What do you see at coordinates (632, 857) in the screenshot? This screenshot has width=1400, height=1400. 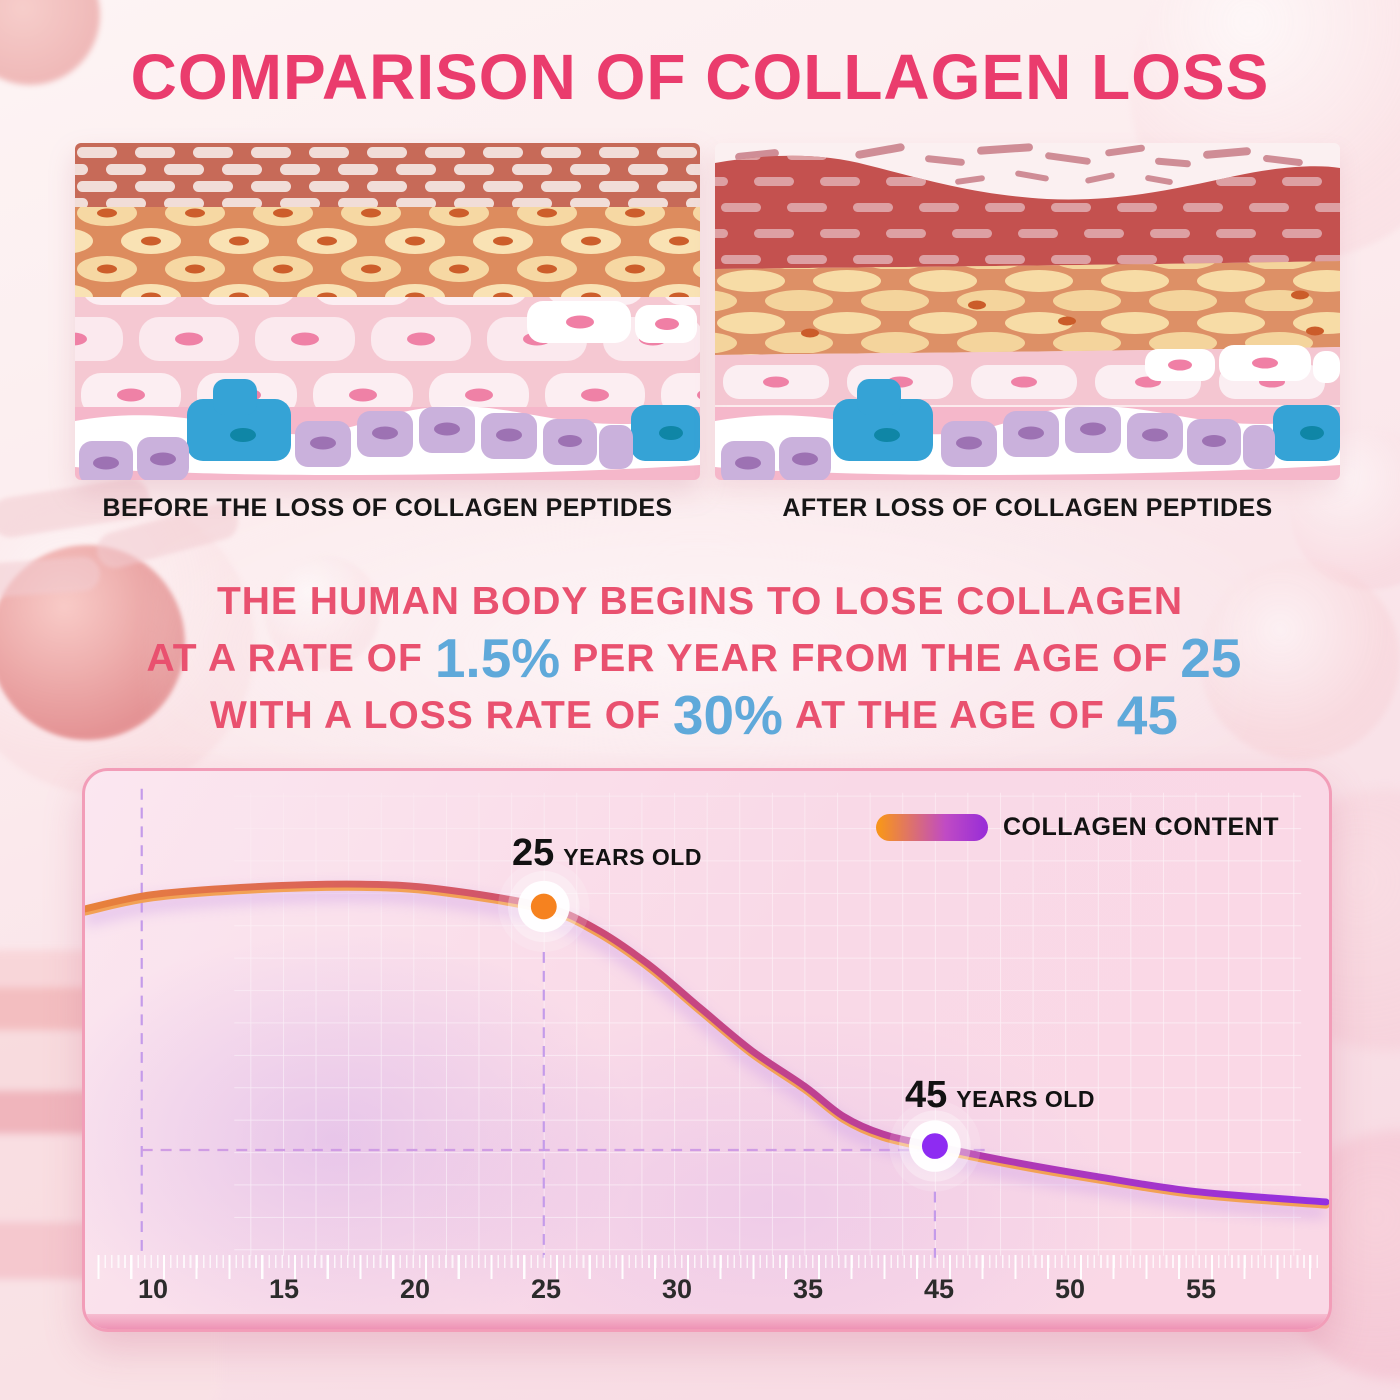 I see `annotation-25-suffix: YEARS OLD` at bounding box center [632, 857].